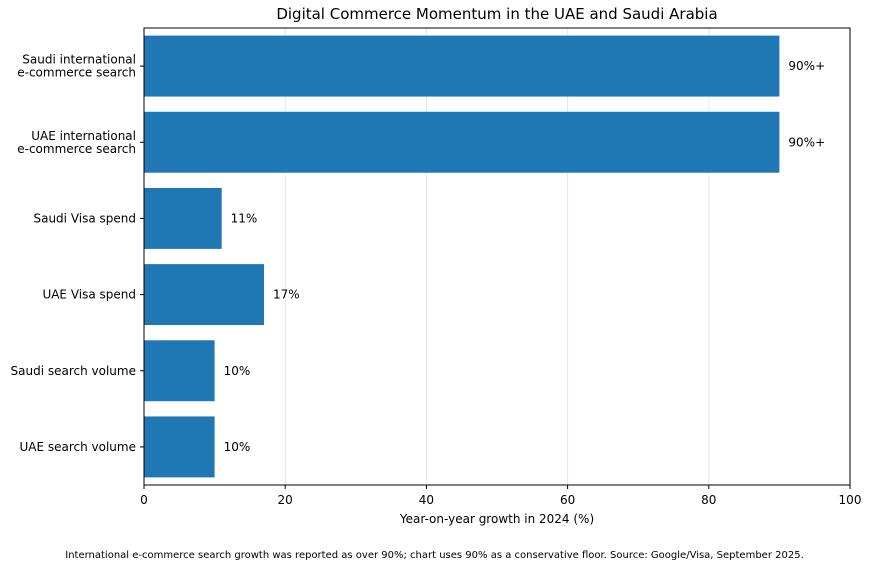 The height and width of the screenshot is (570, 869). What do you see at coordinates (76, 66) in the screenshot?
I see `category-label: Saudi international e-commerce search` at bounding box center [76, 66].